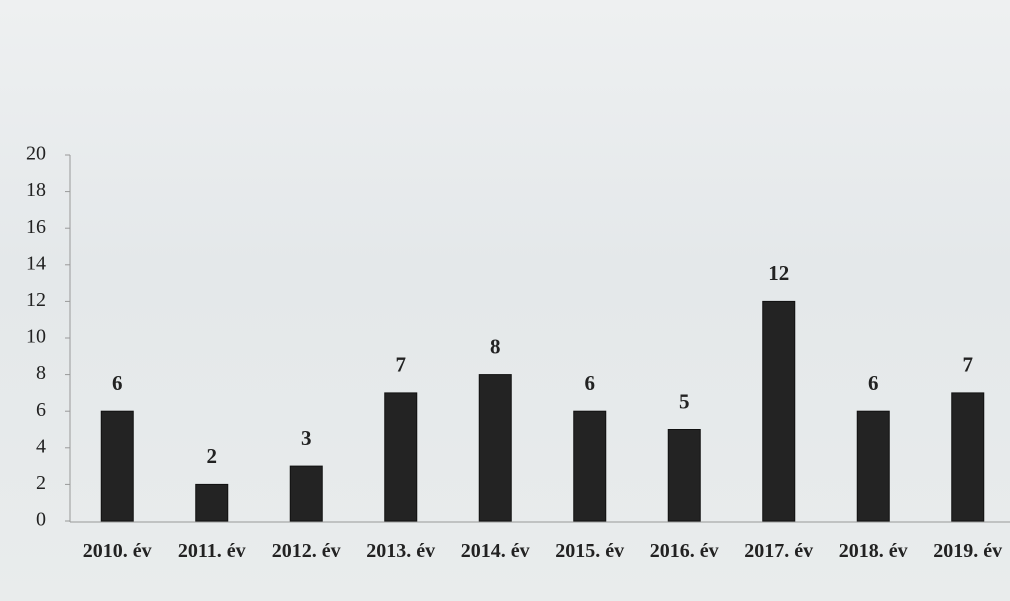  What do you see at coordinates (36, 263) in the screenshot?
I see `y-tick-label: 14` at bounding box center [36, 263].